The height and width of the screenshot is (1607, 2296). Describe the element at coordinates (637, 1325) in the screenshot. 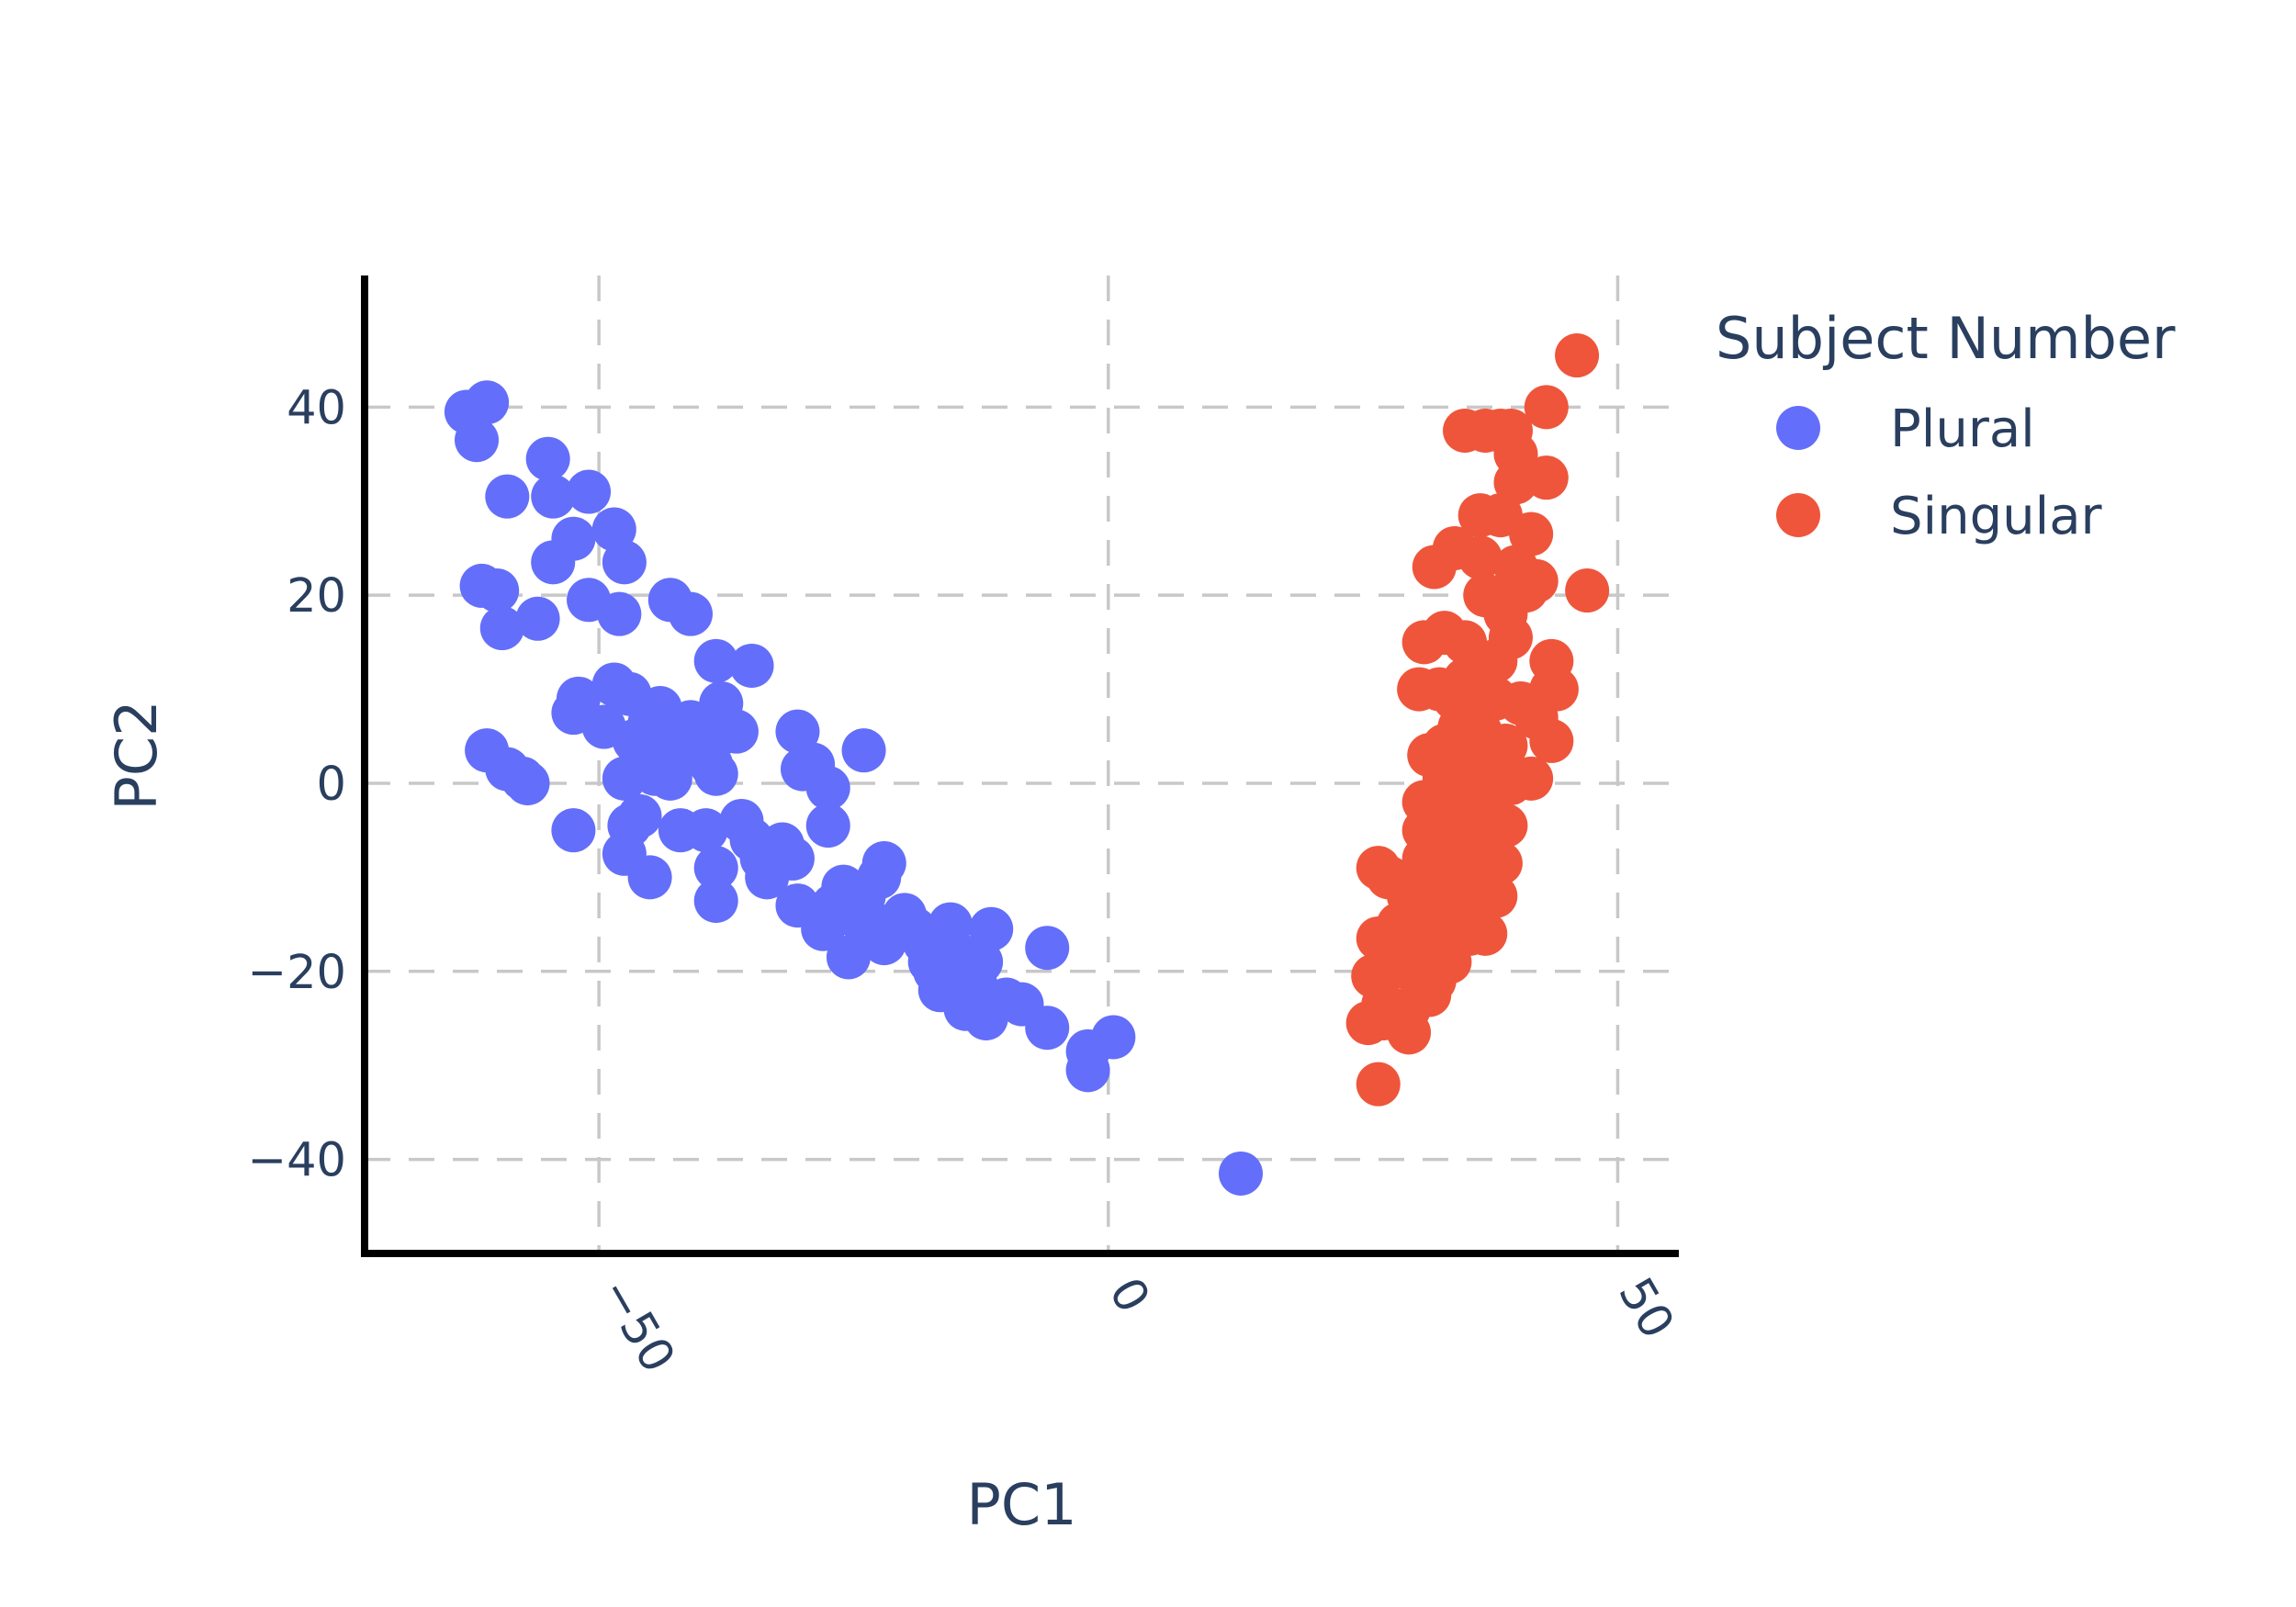

I see `x-tick-label: −50` at that location.